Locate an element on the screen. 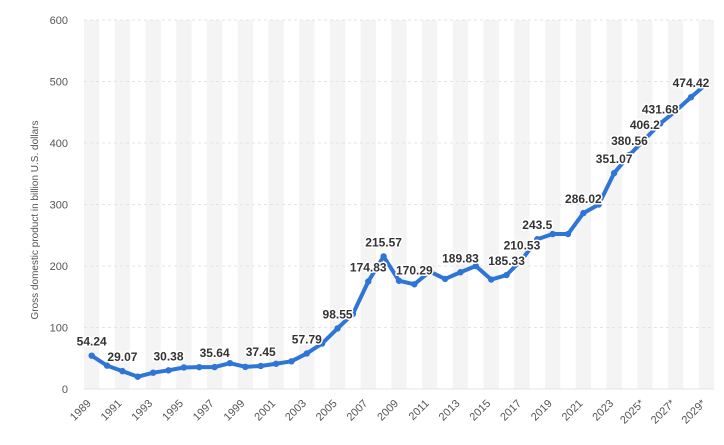 The image size is (724, 445). y-axis-ticks: 0 100 200 300 400 500 600 is located at coordinates (59, 205).